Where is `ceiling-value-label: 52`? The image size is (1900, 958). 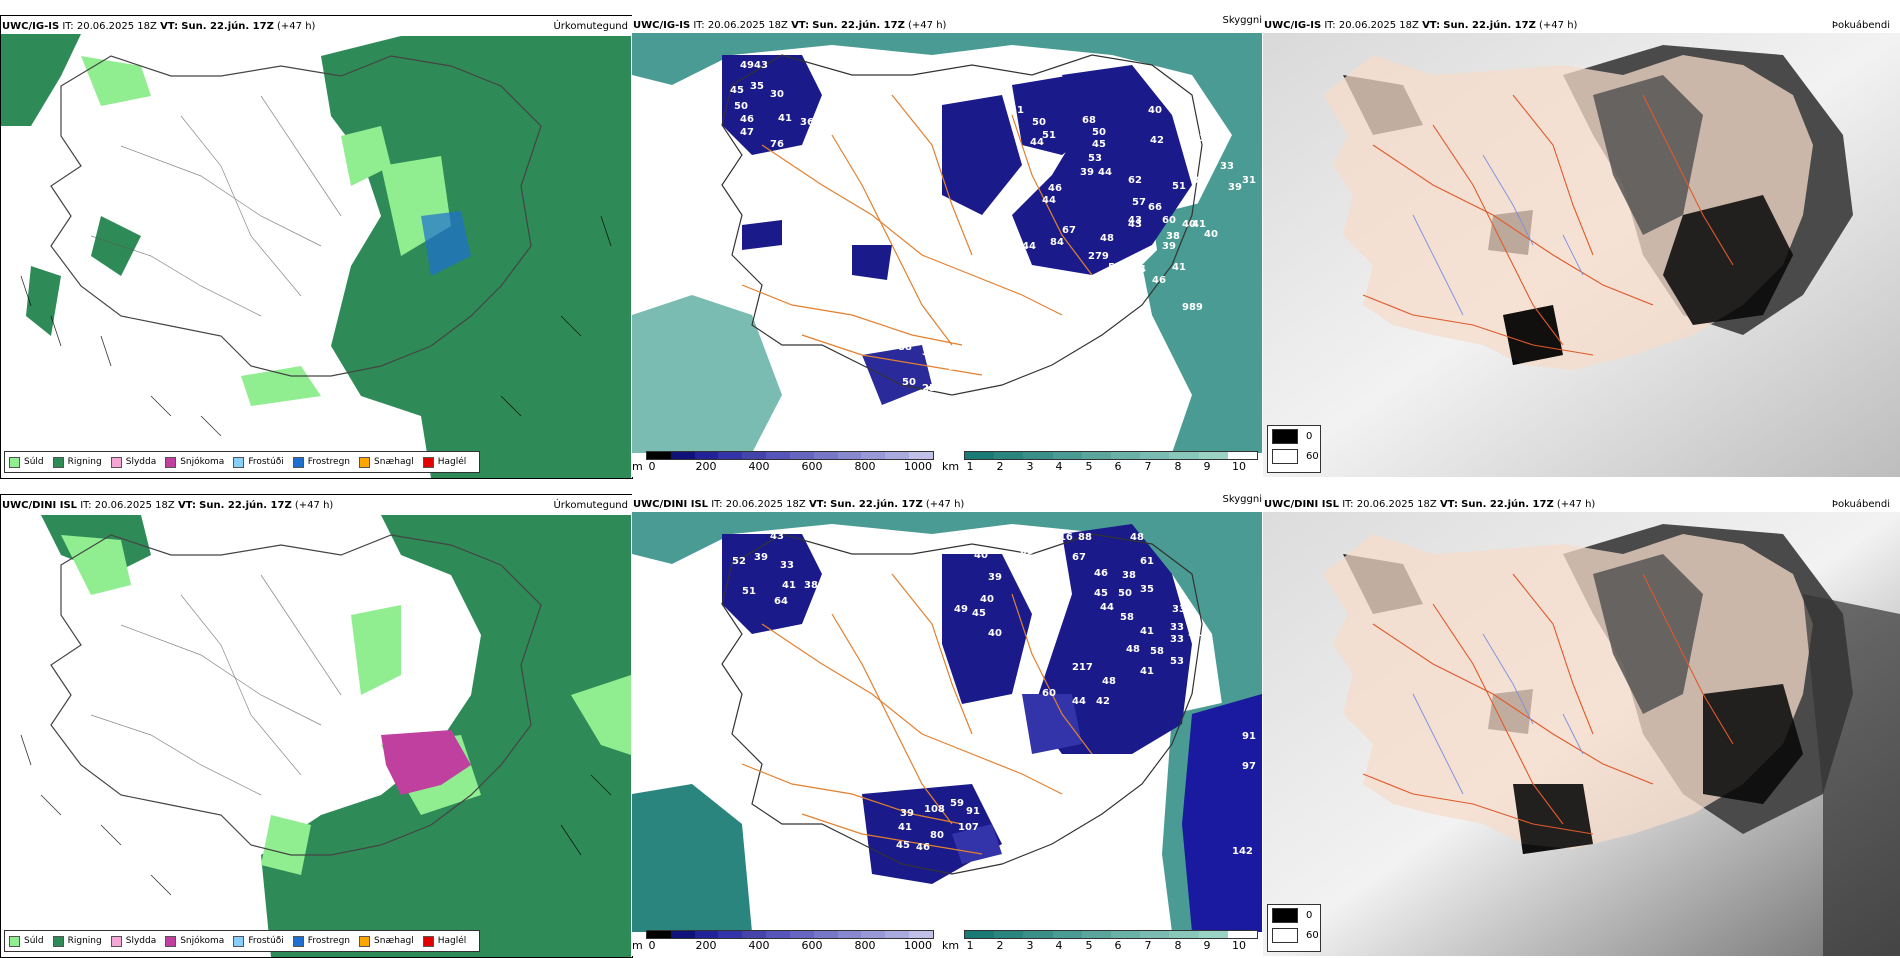 ceiling-value-label: 52 is located at coordinates (739, 561).